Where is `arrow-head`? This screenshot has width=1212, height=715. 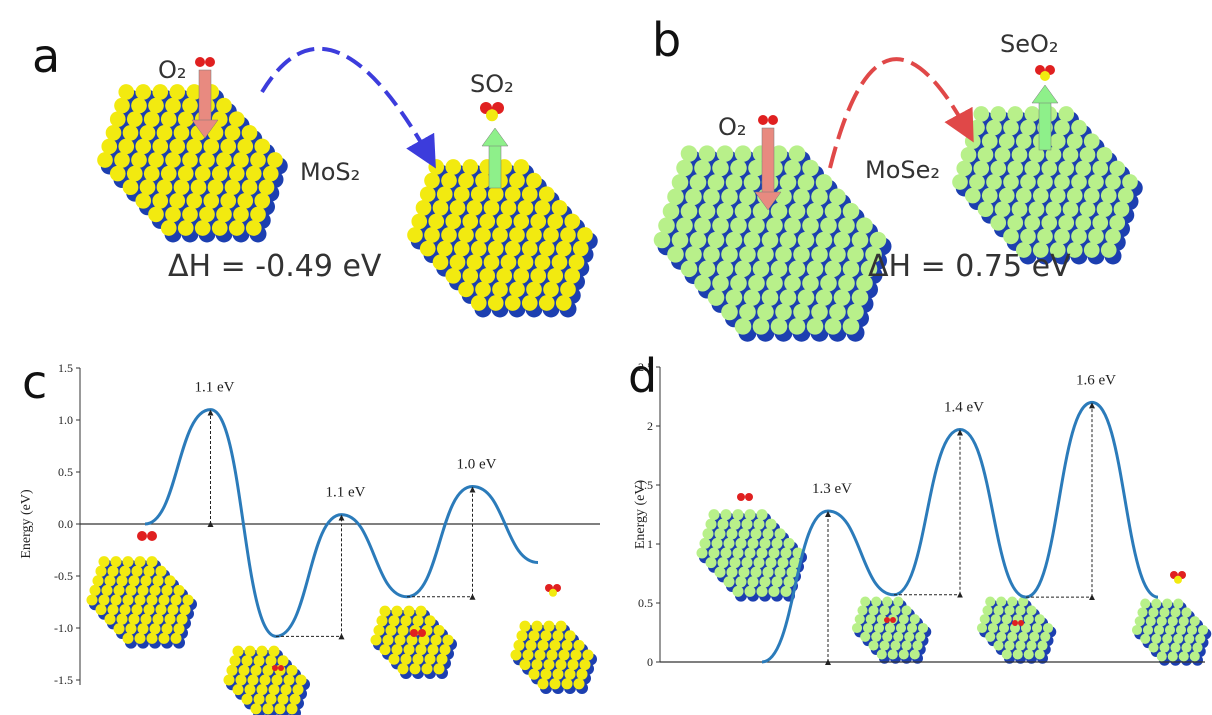 arrow-head is located at coordinates (768, 201).